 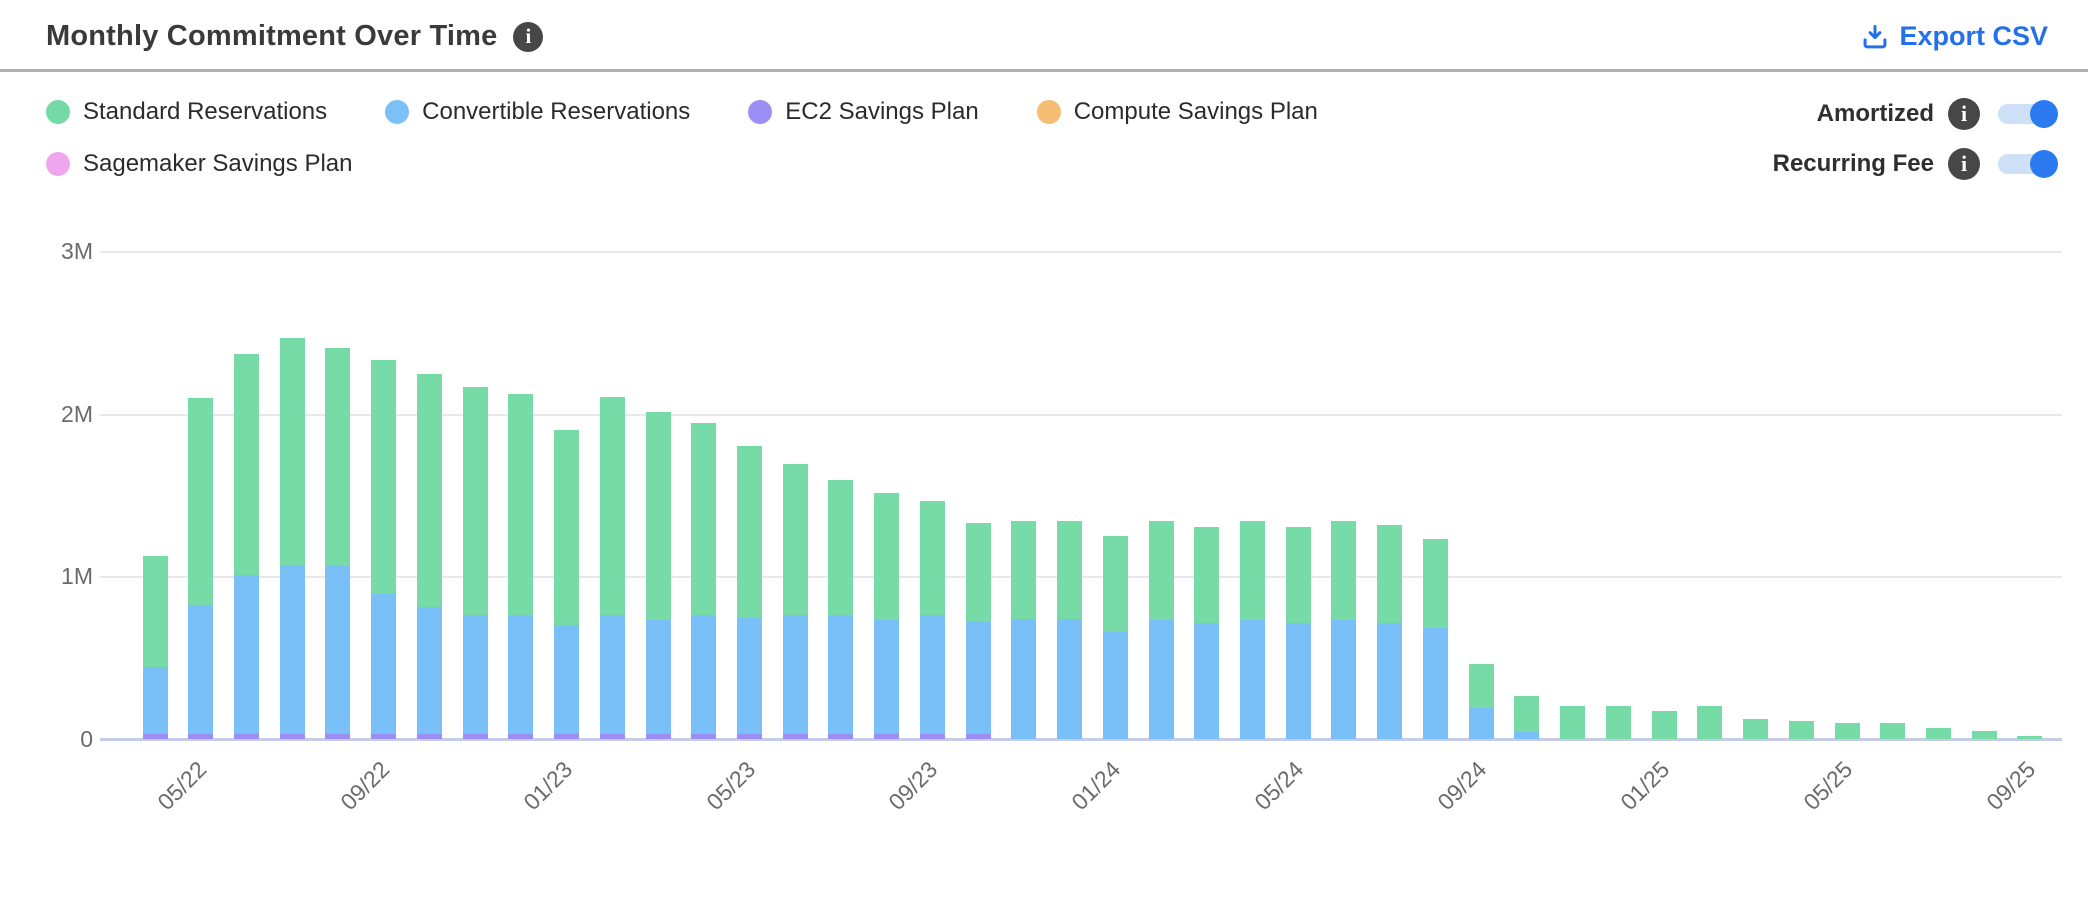 I want to click on bar-07/24, so click(x=1390, y=632).